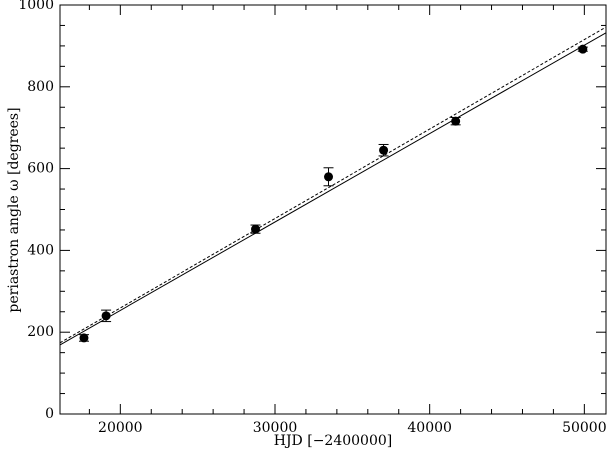 Image resolution: width=608 pixels, height=452 pixels. What do you see at coordinates (14, 209) in the screenshot?
I see `y-axis-label: periastron angle ω [degrees]` at bounding box center [14, 209].